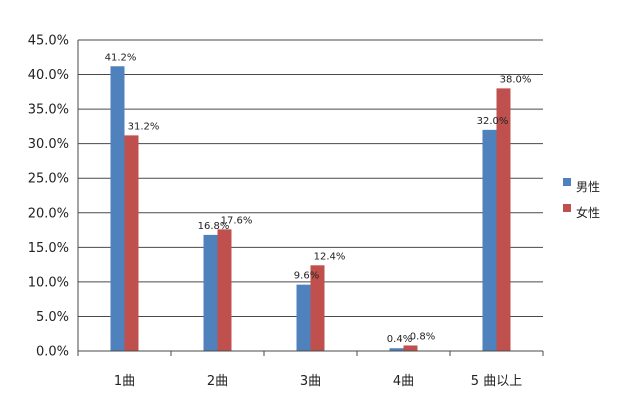 The width and height of the screenshot is (640, 405). What do you see at coordinates (516, 79) in the screenshot?
I see `data-label: 38.0%` at bounding box center [516, 79].